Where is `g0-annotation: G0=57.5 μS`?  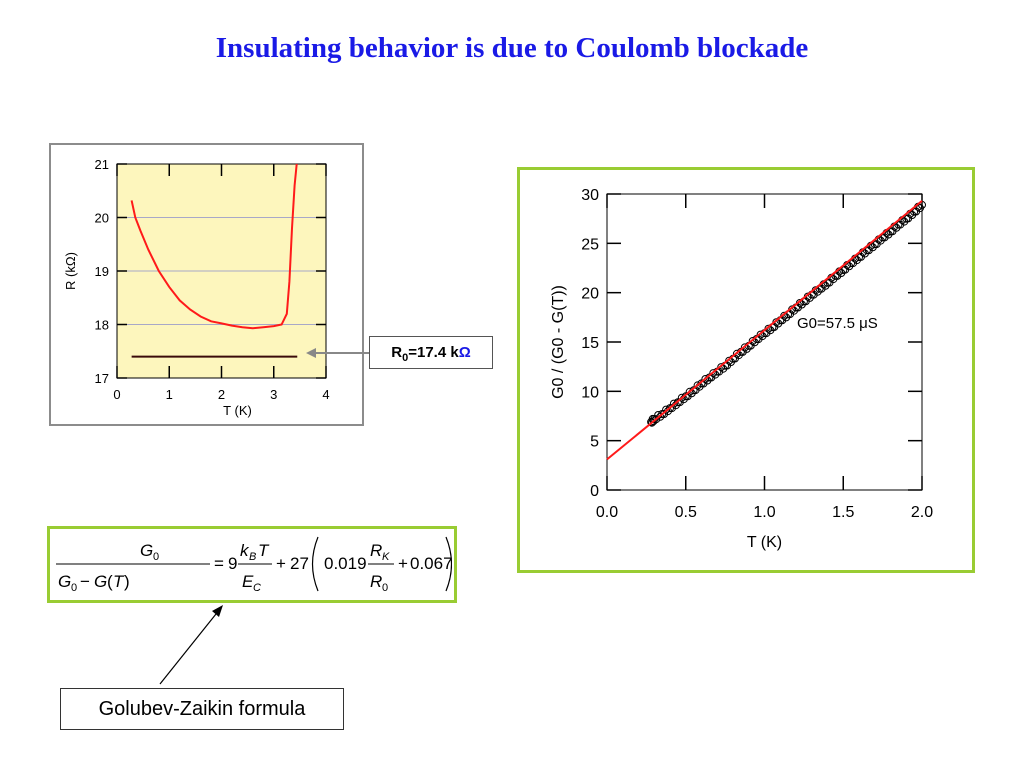 g0-annotation: G0=57.5 μS is located at coordinates (837, 323).